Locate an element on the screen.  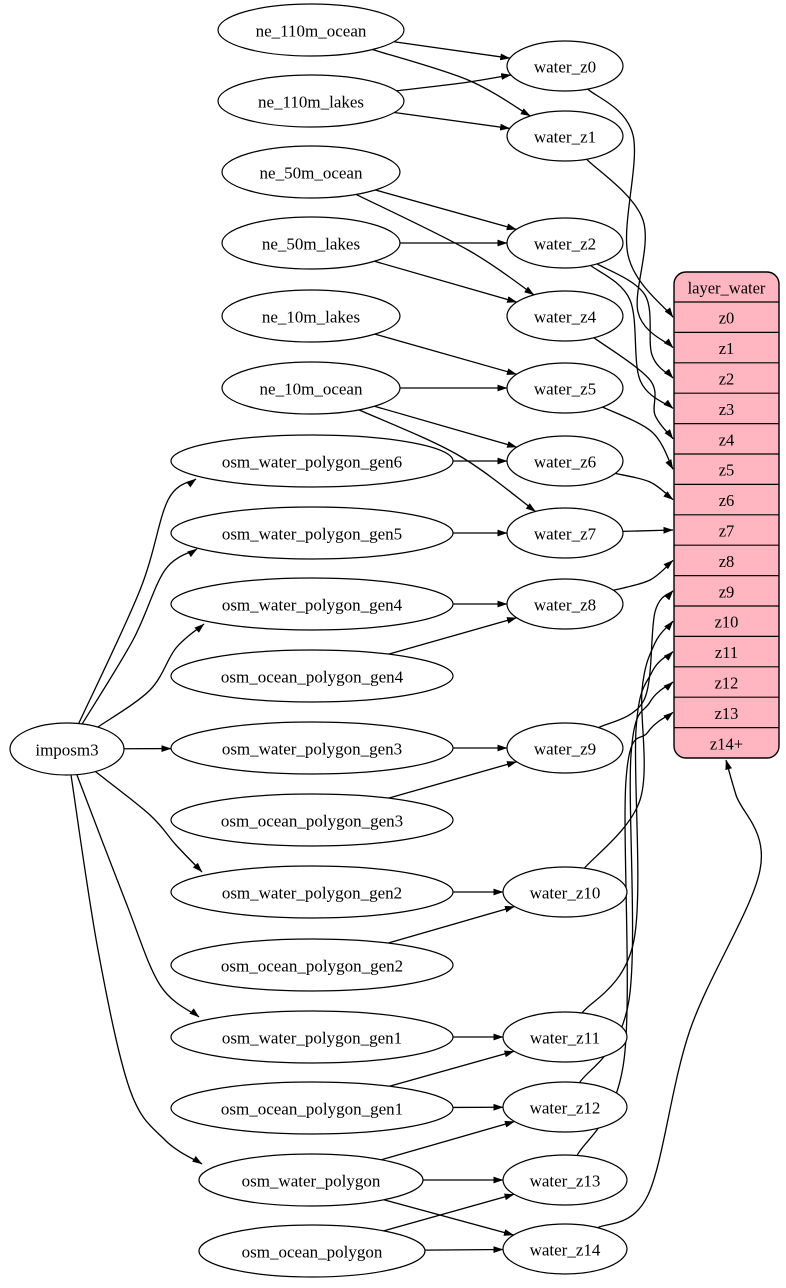
table-row-z5-label: z5 is located at coordinates (727, 470).